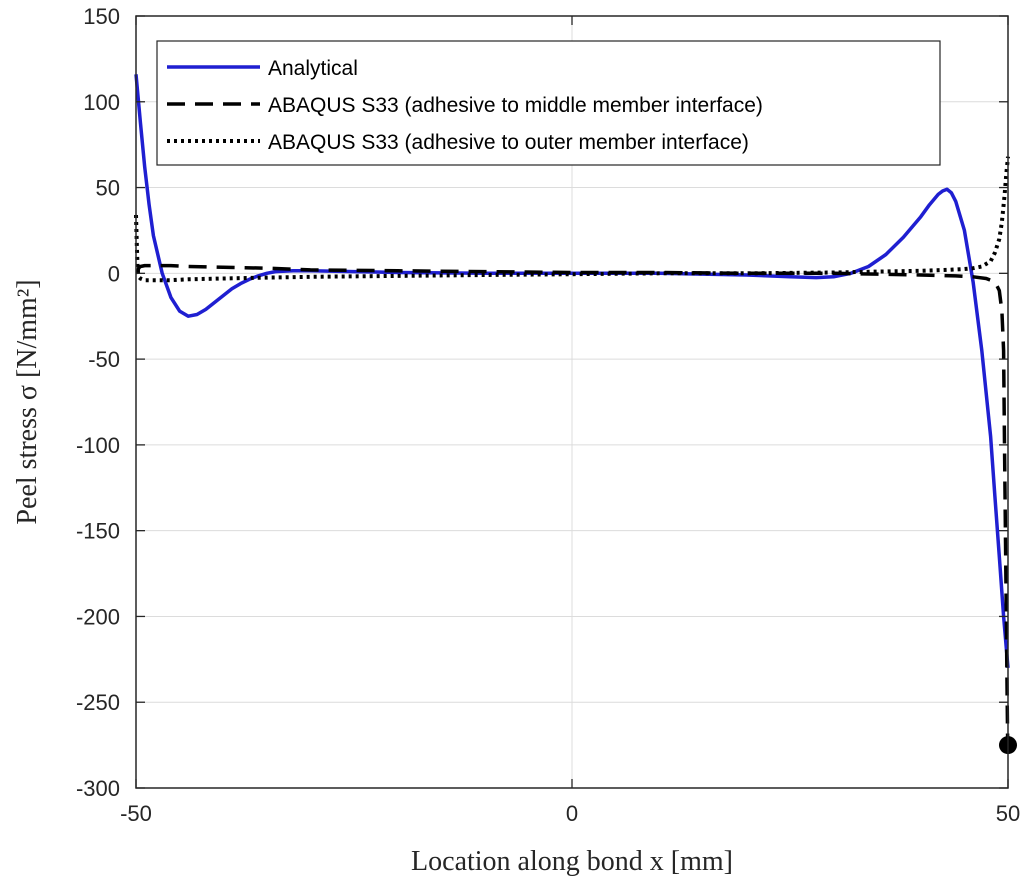  What do you see at coordinates (572, 813) in the screenshot?
I see `x-tick-label: 0` at bounding box center [572, 813].